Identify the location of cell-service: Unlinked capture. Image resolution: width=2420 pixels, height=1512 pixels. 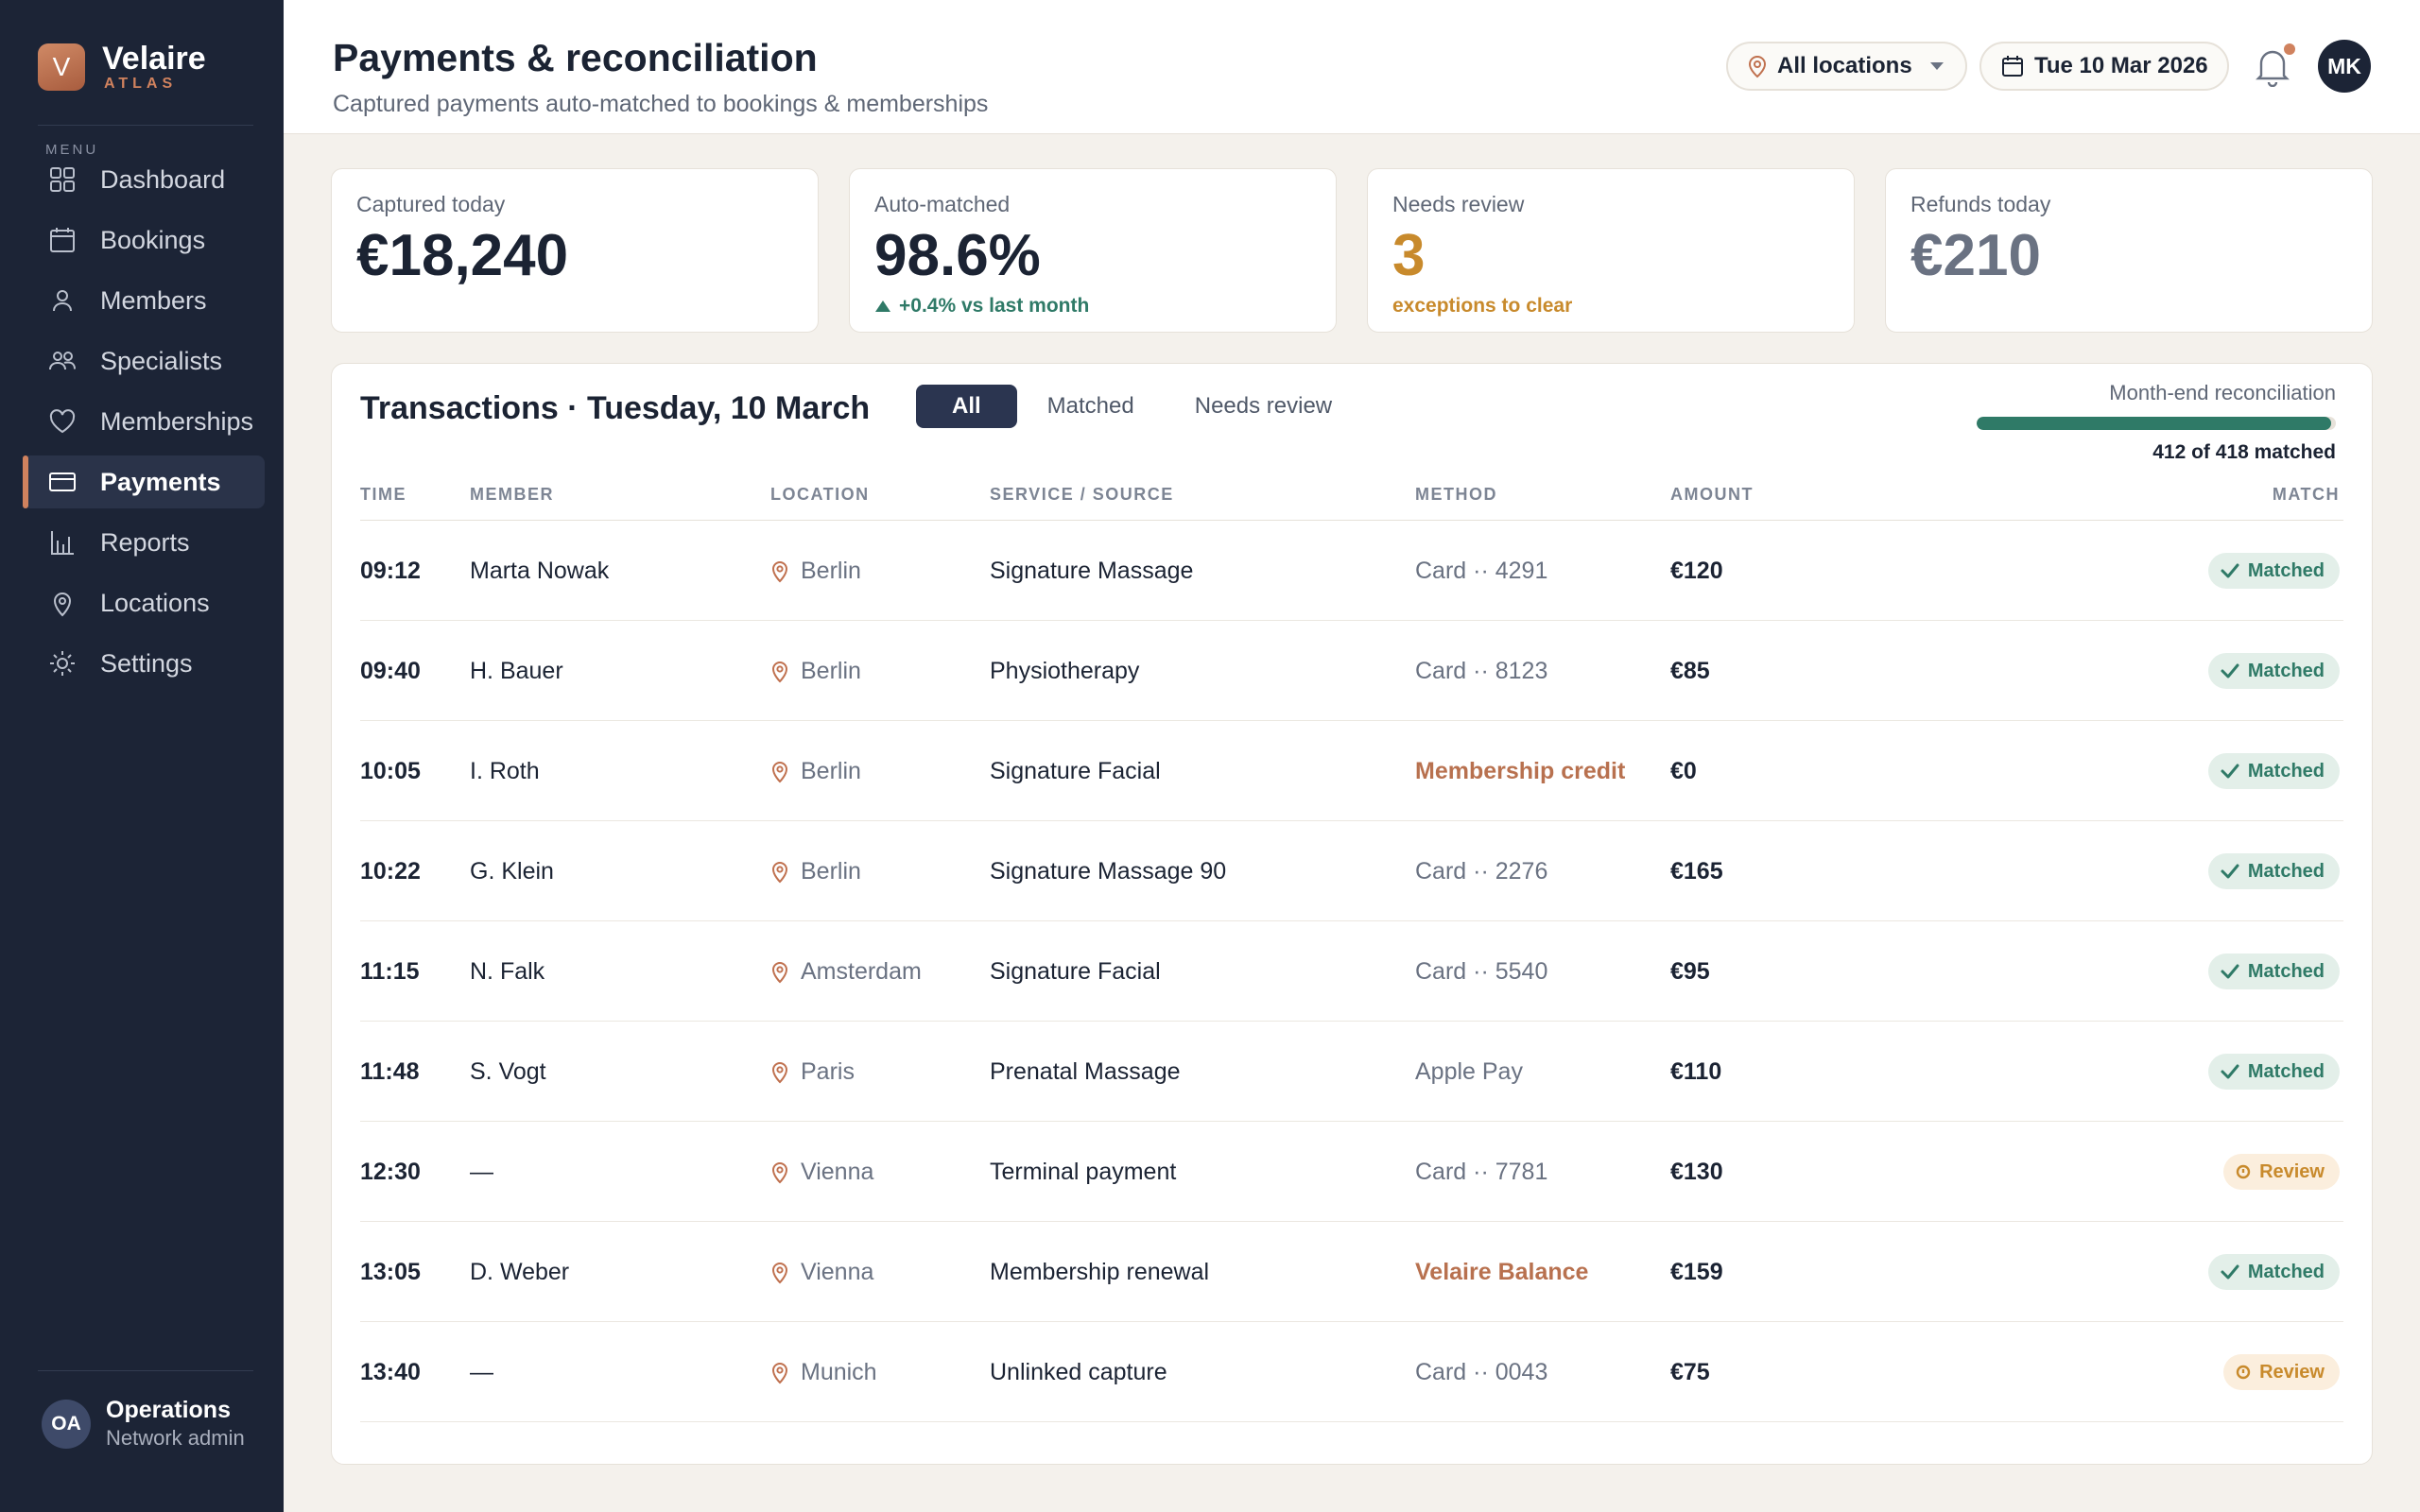
(1078, 1371).